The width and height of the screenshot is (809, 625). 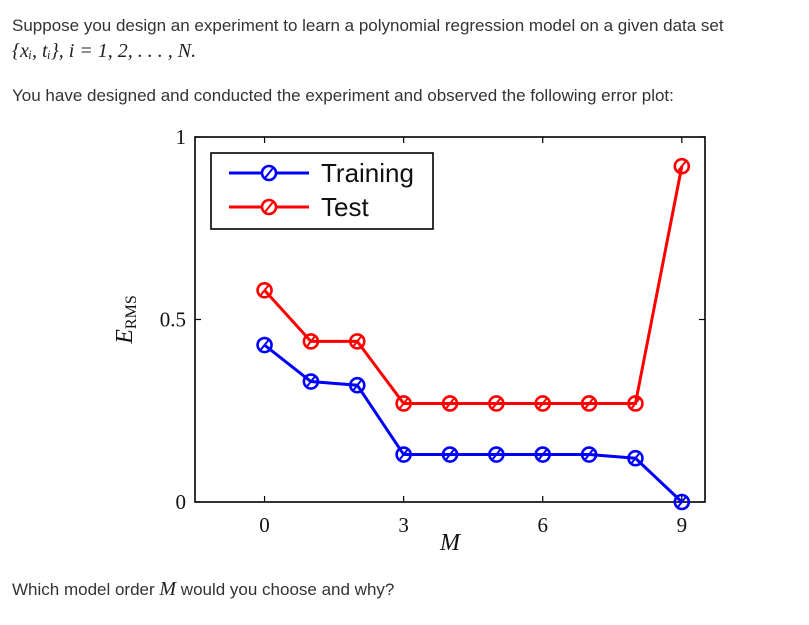 I want to click on legend-box, so click(x=322, y=191).